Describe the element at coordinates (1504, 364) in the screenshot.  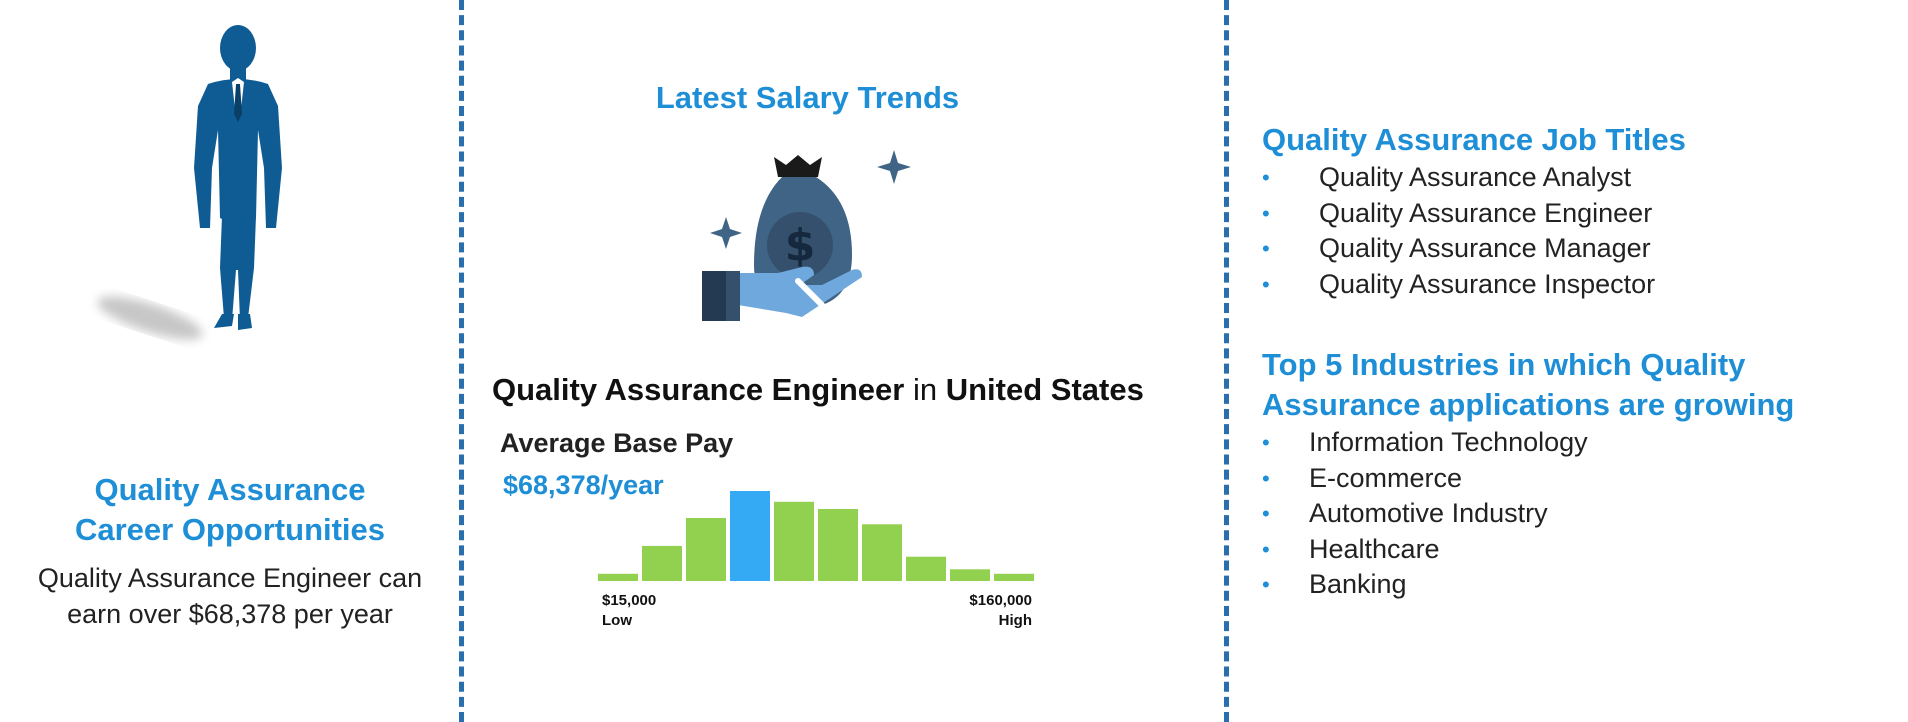
I see `industries-heading-line1: Top 5 Industries in which Quality` at that location.